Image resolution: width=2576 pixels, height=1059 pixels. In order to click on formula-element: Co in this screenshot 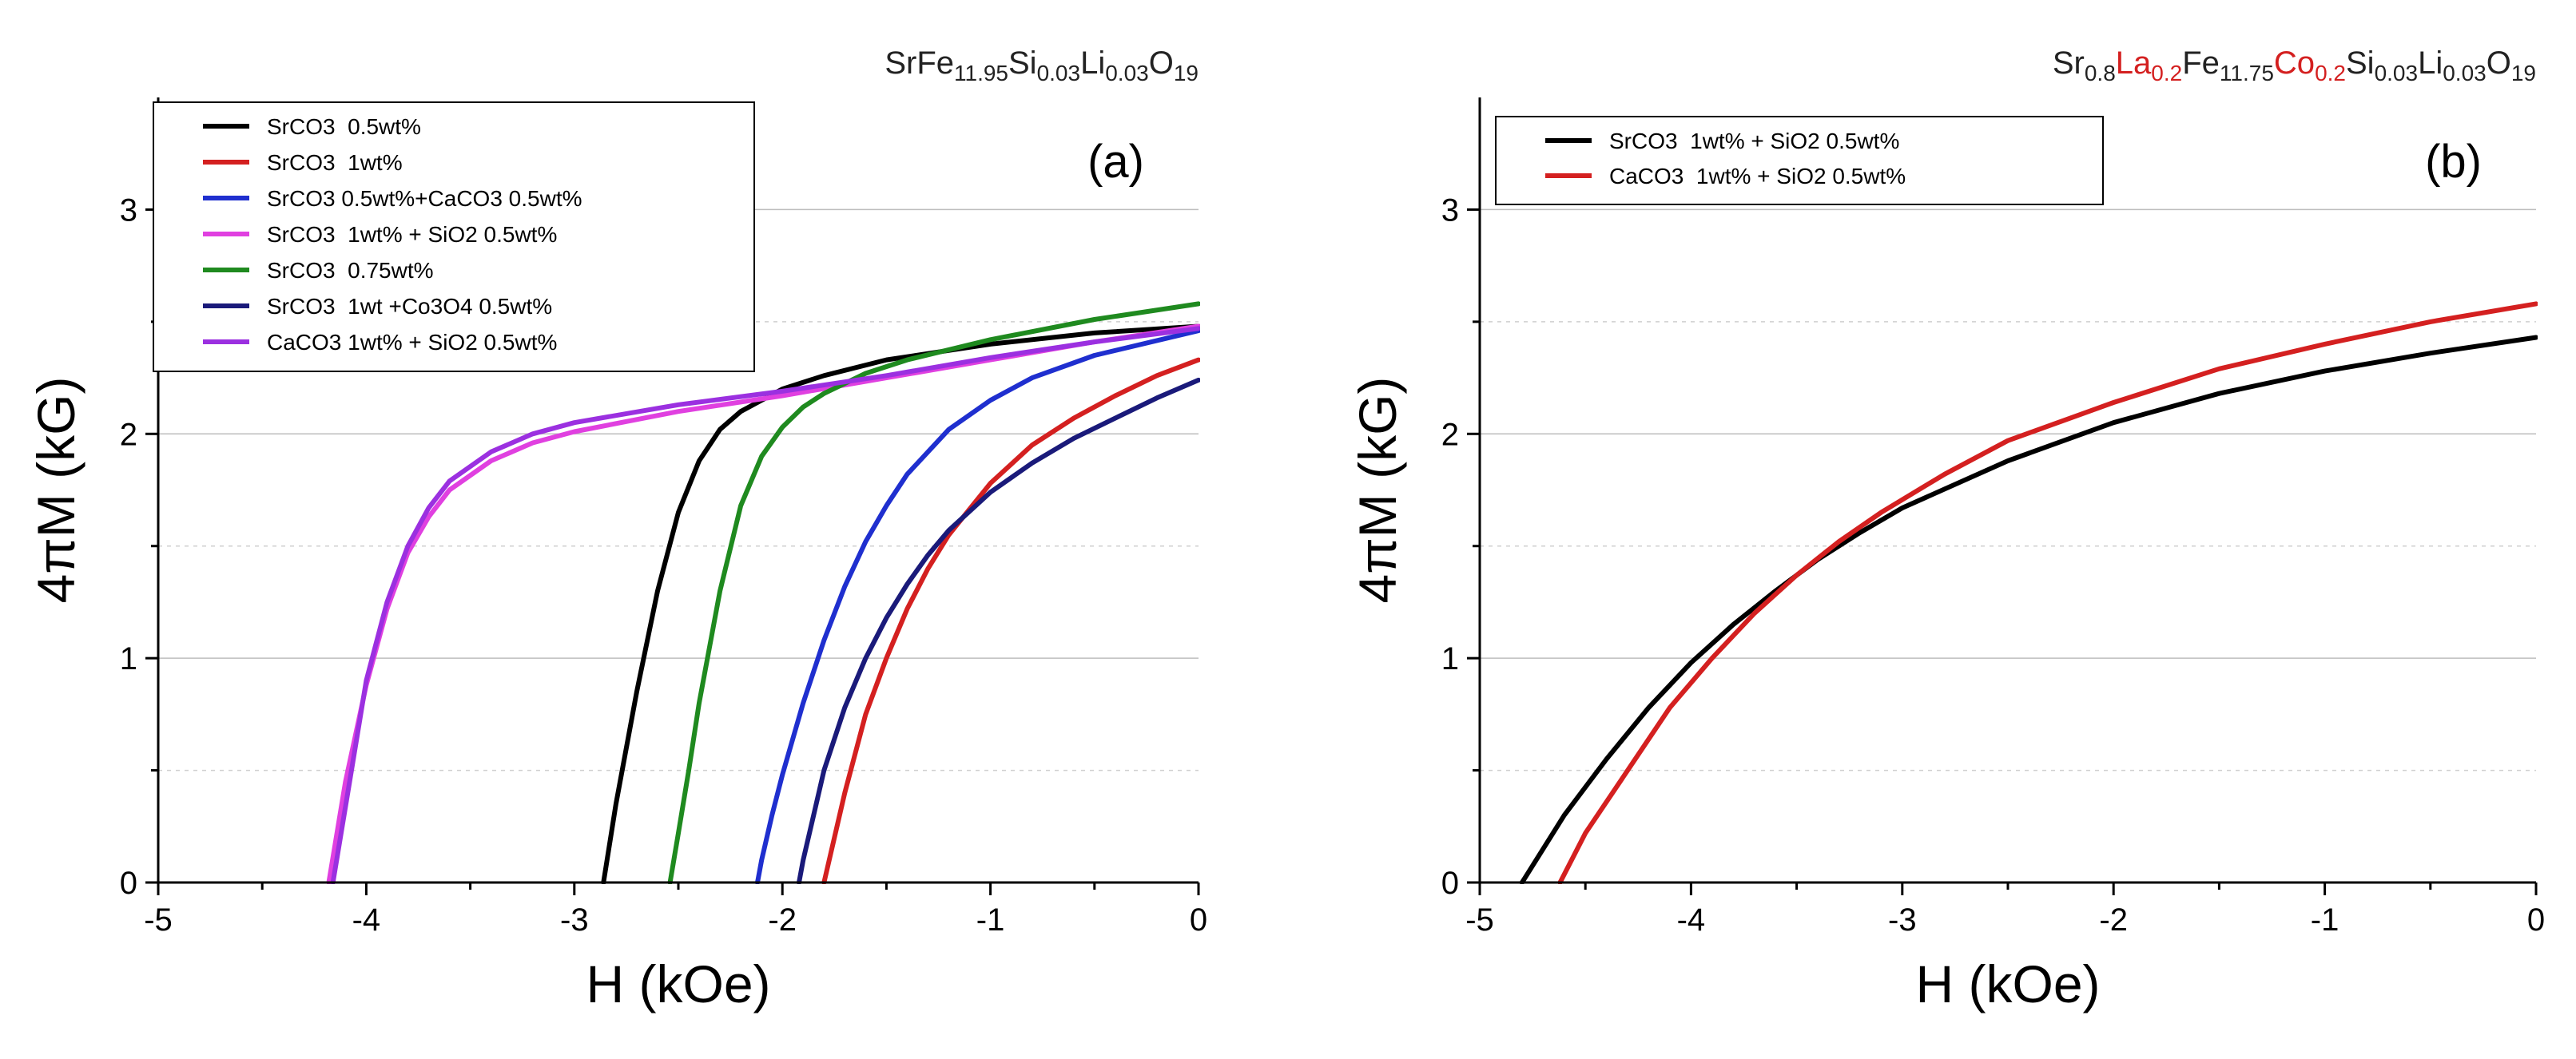, I will do `click(2294, 64)`.